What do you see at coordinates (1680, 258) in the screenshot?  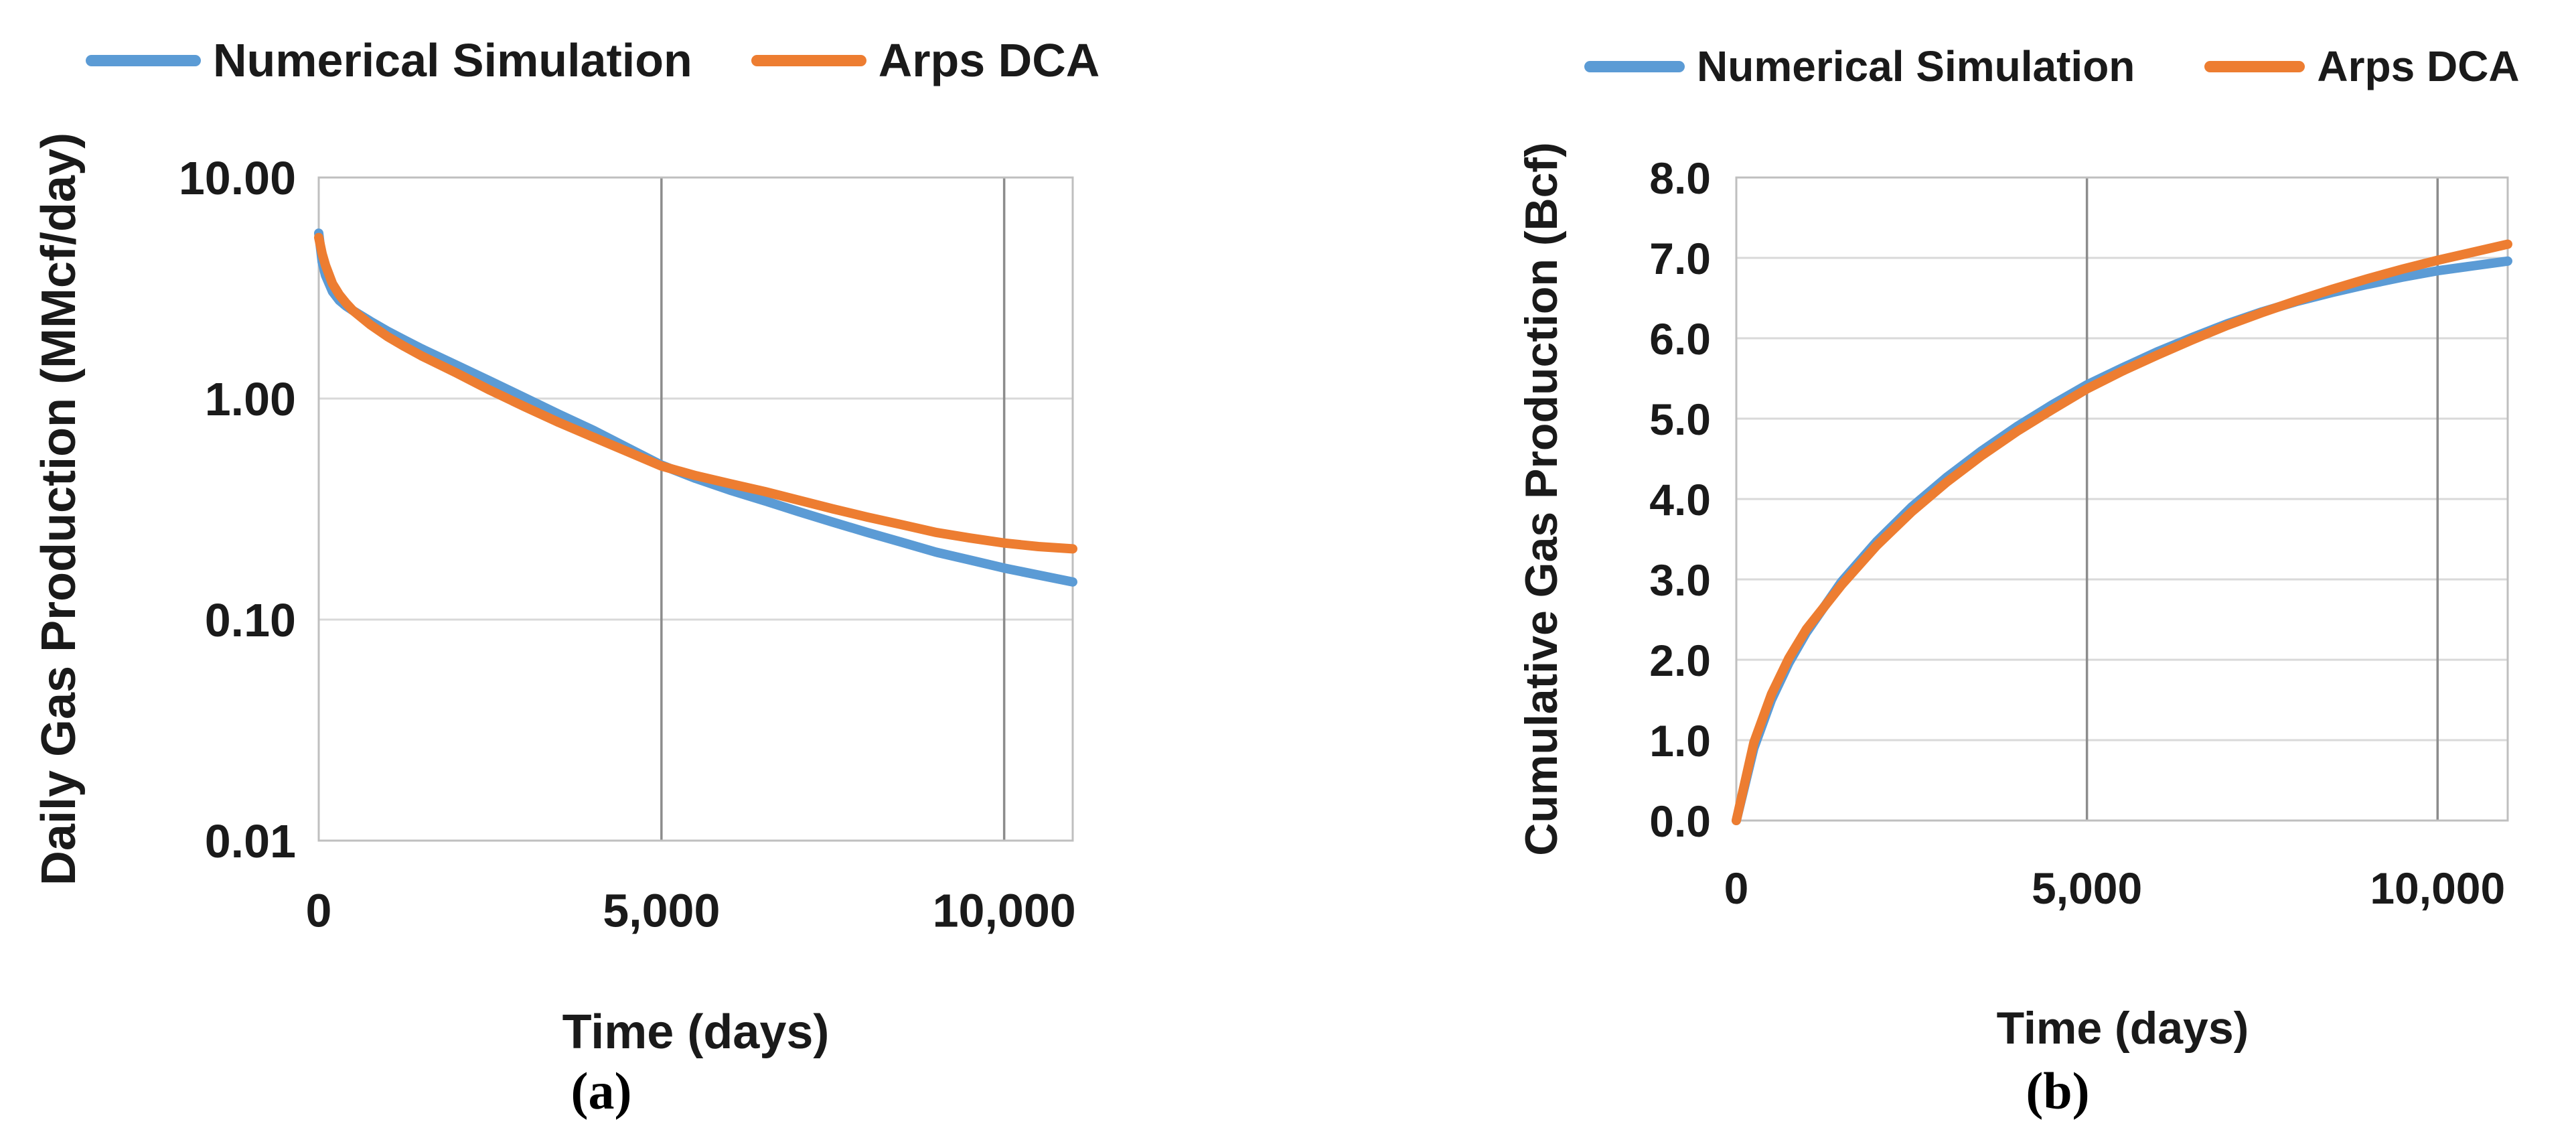 I see `y-tick-label: 7.0` at bounding box center [1680, 258].